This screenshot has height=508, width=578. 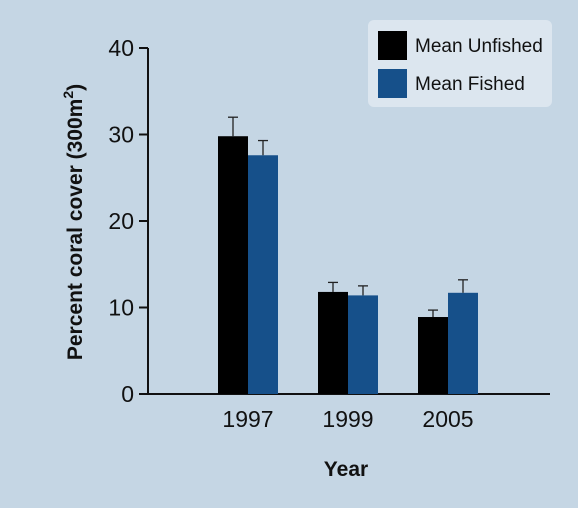 I want to click on x-tick-label-1999: 1999, so click(x=347, y=419).